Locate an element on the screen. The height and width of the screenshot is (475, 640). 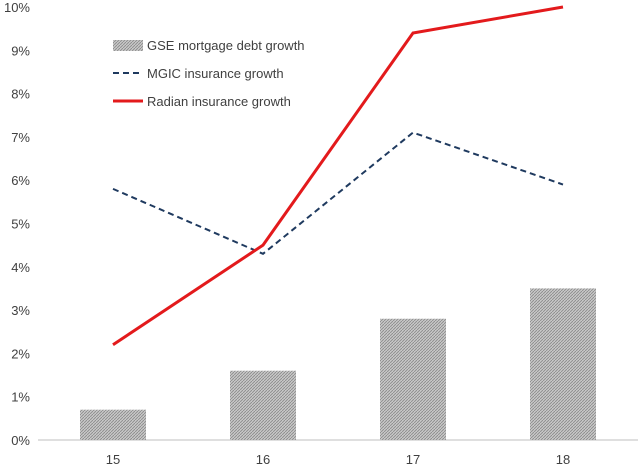
y-tick-label: 9% is located at coordinates (20, 50).